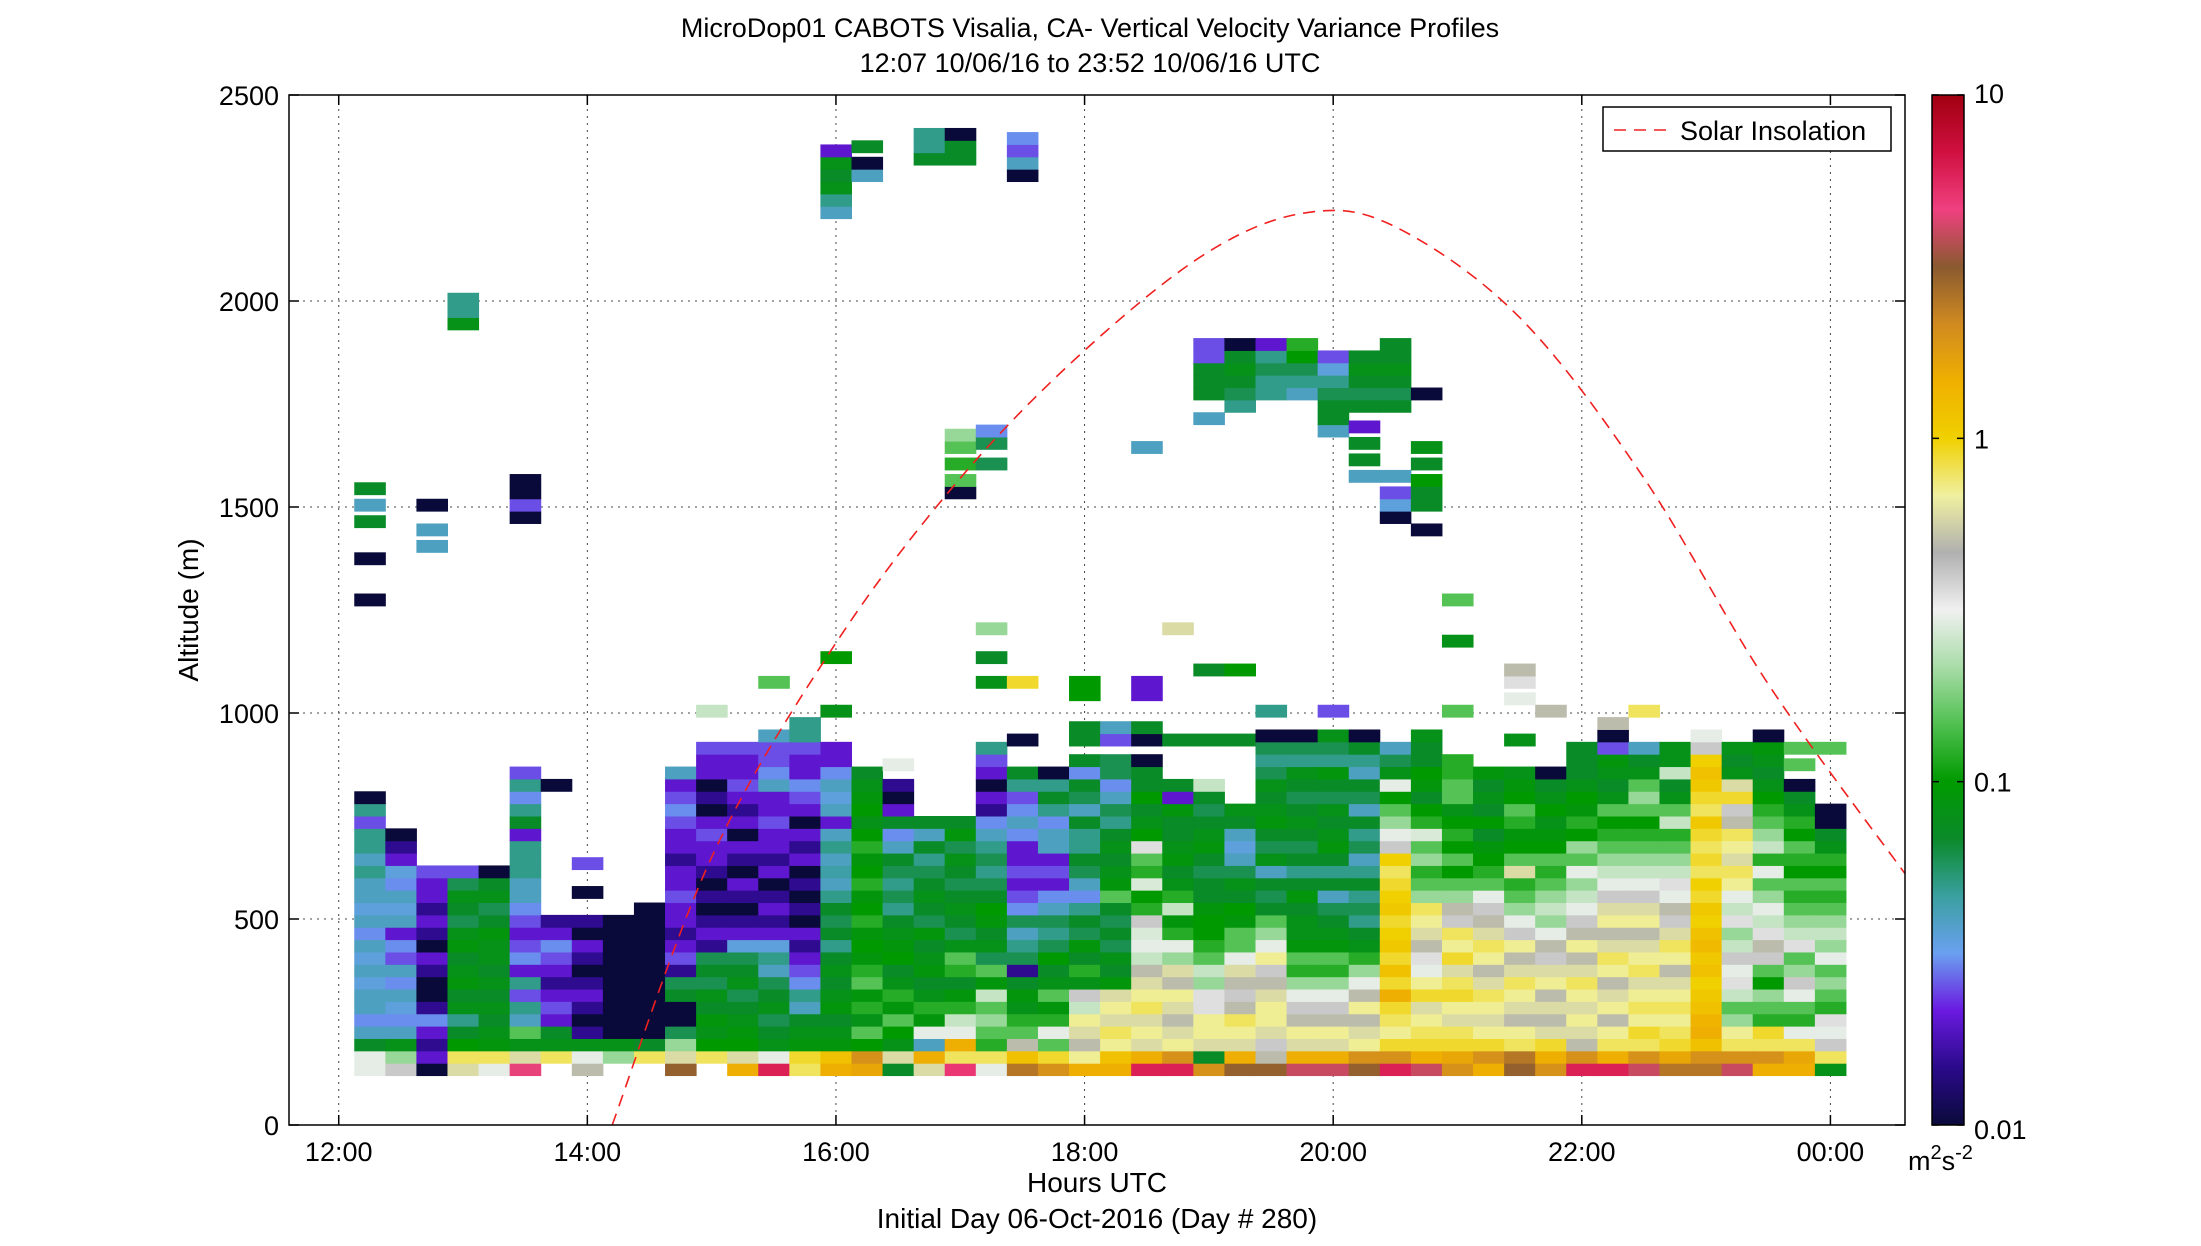 The image size is (2201, 1246). I want to click on x-tick-label: 14:00, so click(588, 1152).